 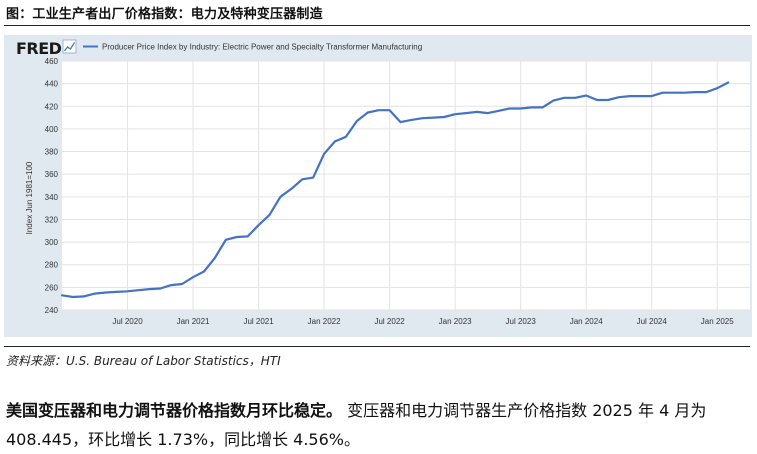 I want to click on y-tick-label: 300, so click(x=52, y=242).